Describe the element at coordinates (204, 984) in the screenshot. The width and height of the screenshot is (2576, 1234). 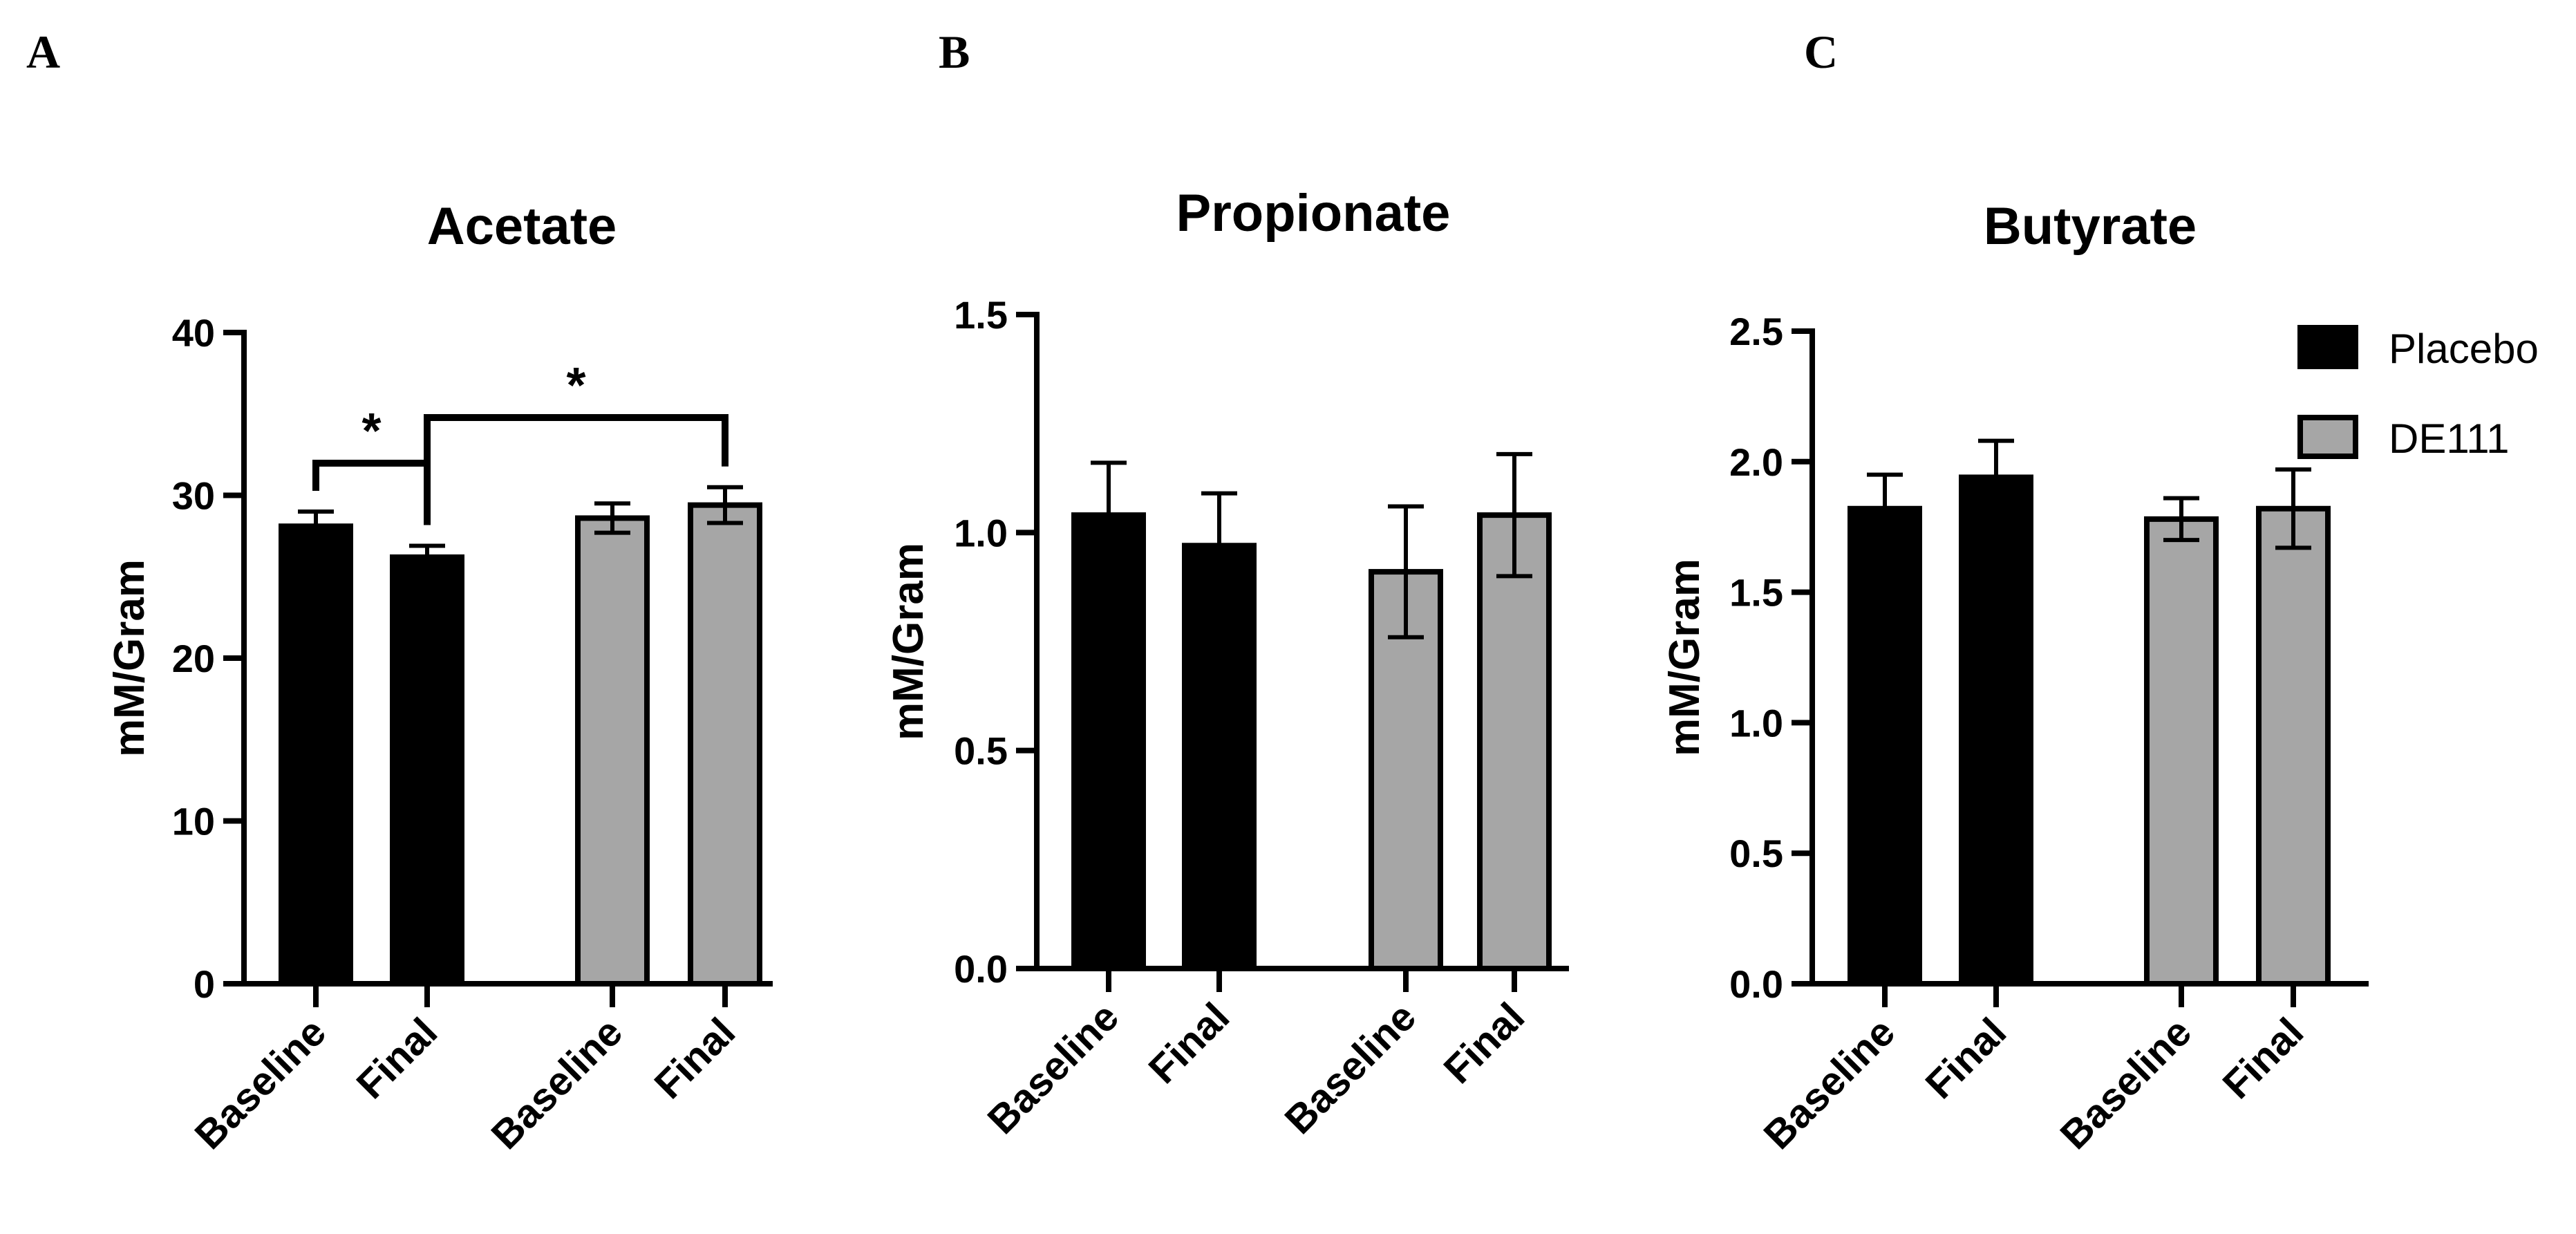
I see `y-tick-label: 0` at that location.